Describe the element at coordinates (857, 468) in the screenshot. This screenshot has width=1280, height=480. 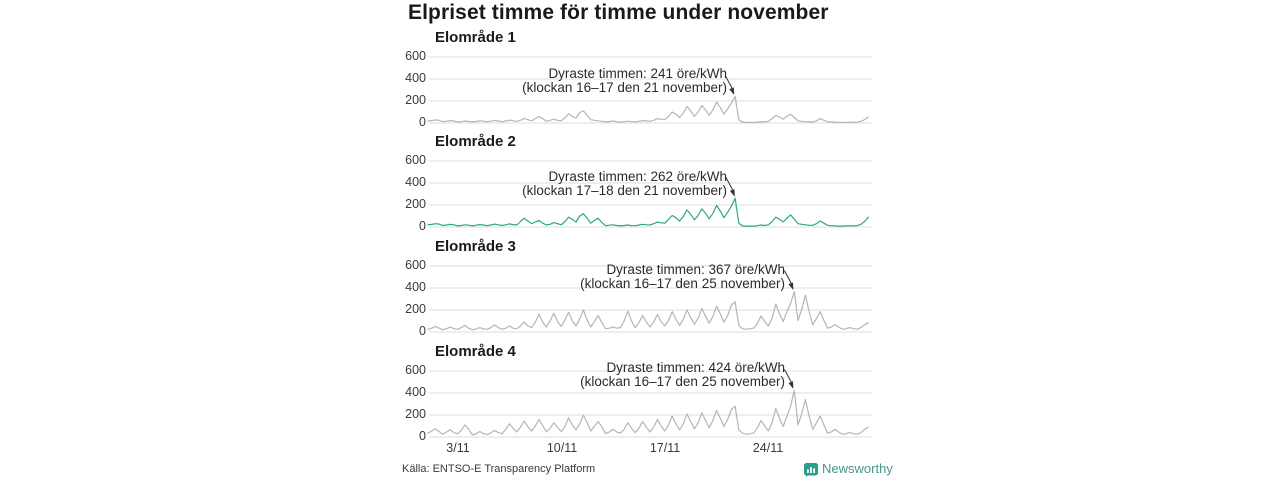
I see `newsworthy-brand-name: Newsworthy` at that location.